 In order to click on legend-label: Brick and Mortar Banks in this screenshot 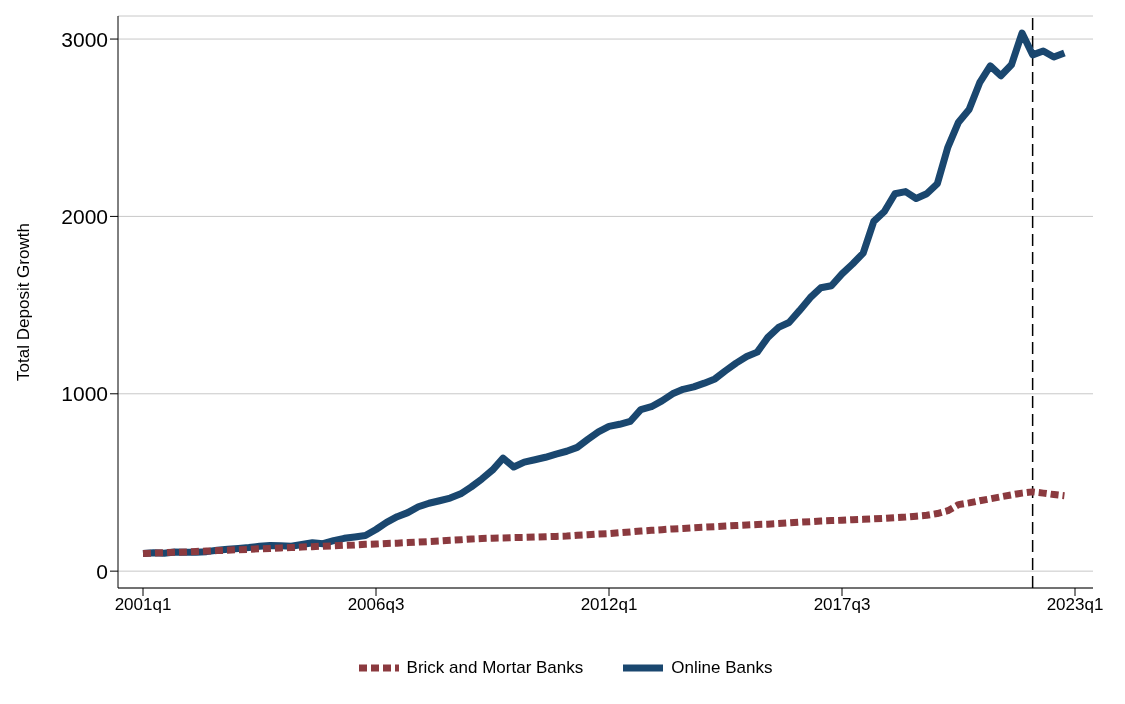, I will do `click(495, 668)`.